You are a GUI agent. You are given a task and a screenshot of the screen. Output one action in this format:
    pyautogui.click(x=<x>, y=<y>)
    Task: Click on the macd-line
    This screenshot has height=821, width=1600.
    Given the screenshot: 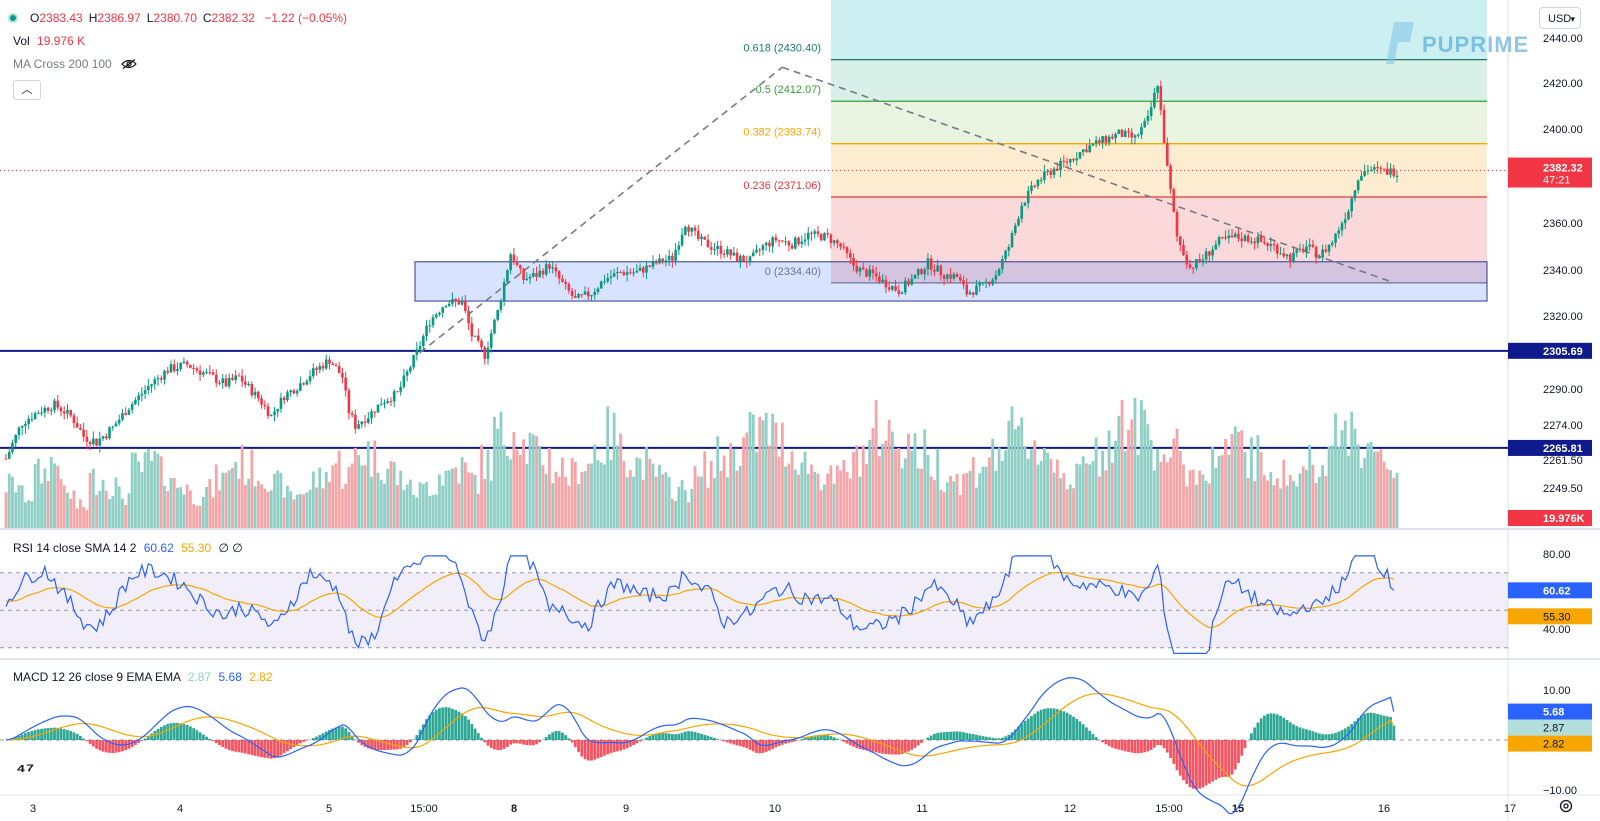 What is the action you would take?
    pyautogui.click(x=700, y=746)
    